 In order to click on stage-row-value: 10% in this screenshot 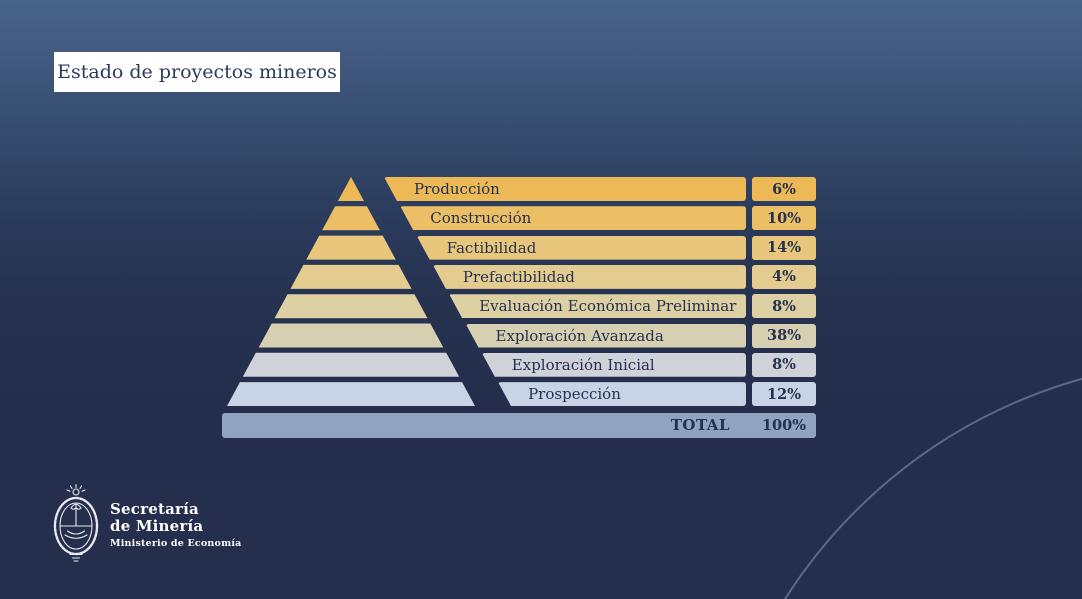, I will do `click(784, 218)`.